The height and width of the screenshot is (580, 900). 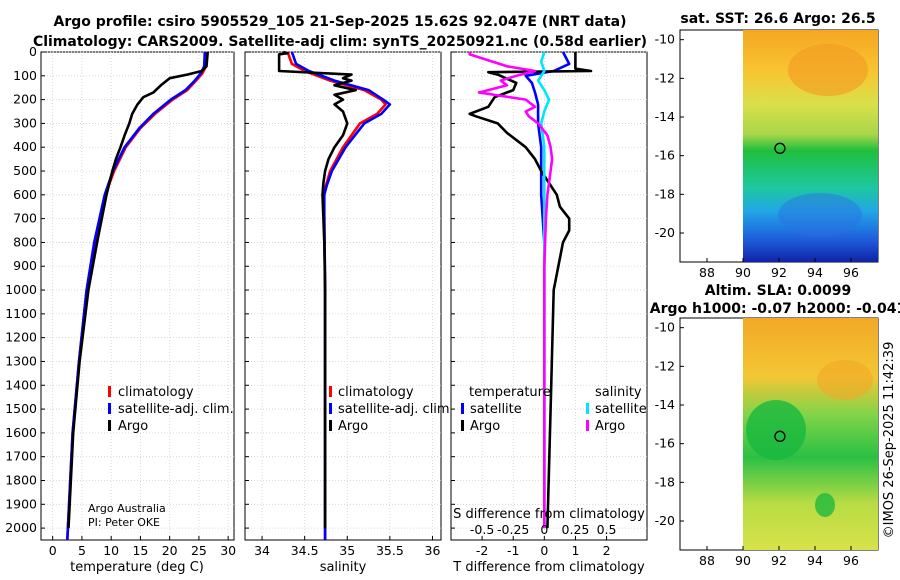 What do you see at coordinates (513, 550) in the screenshot?
I see `x-tick-label: -1` at bounding box center [513, 550].